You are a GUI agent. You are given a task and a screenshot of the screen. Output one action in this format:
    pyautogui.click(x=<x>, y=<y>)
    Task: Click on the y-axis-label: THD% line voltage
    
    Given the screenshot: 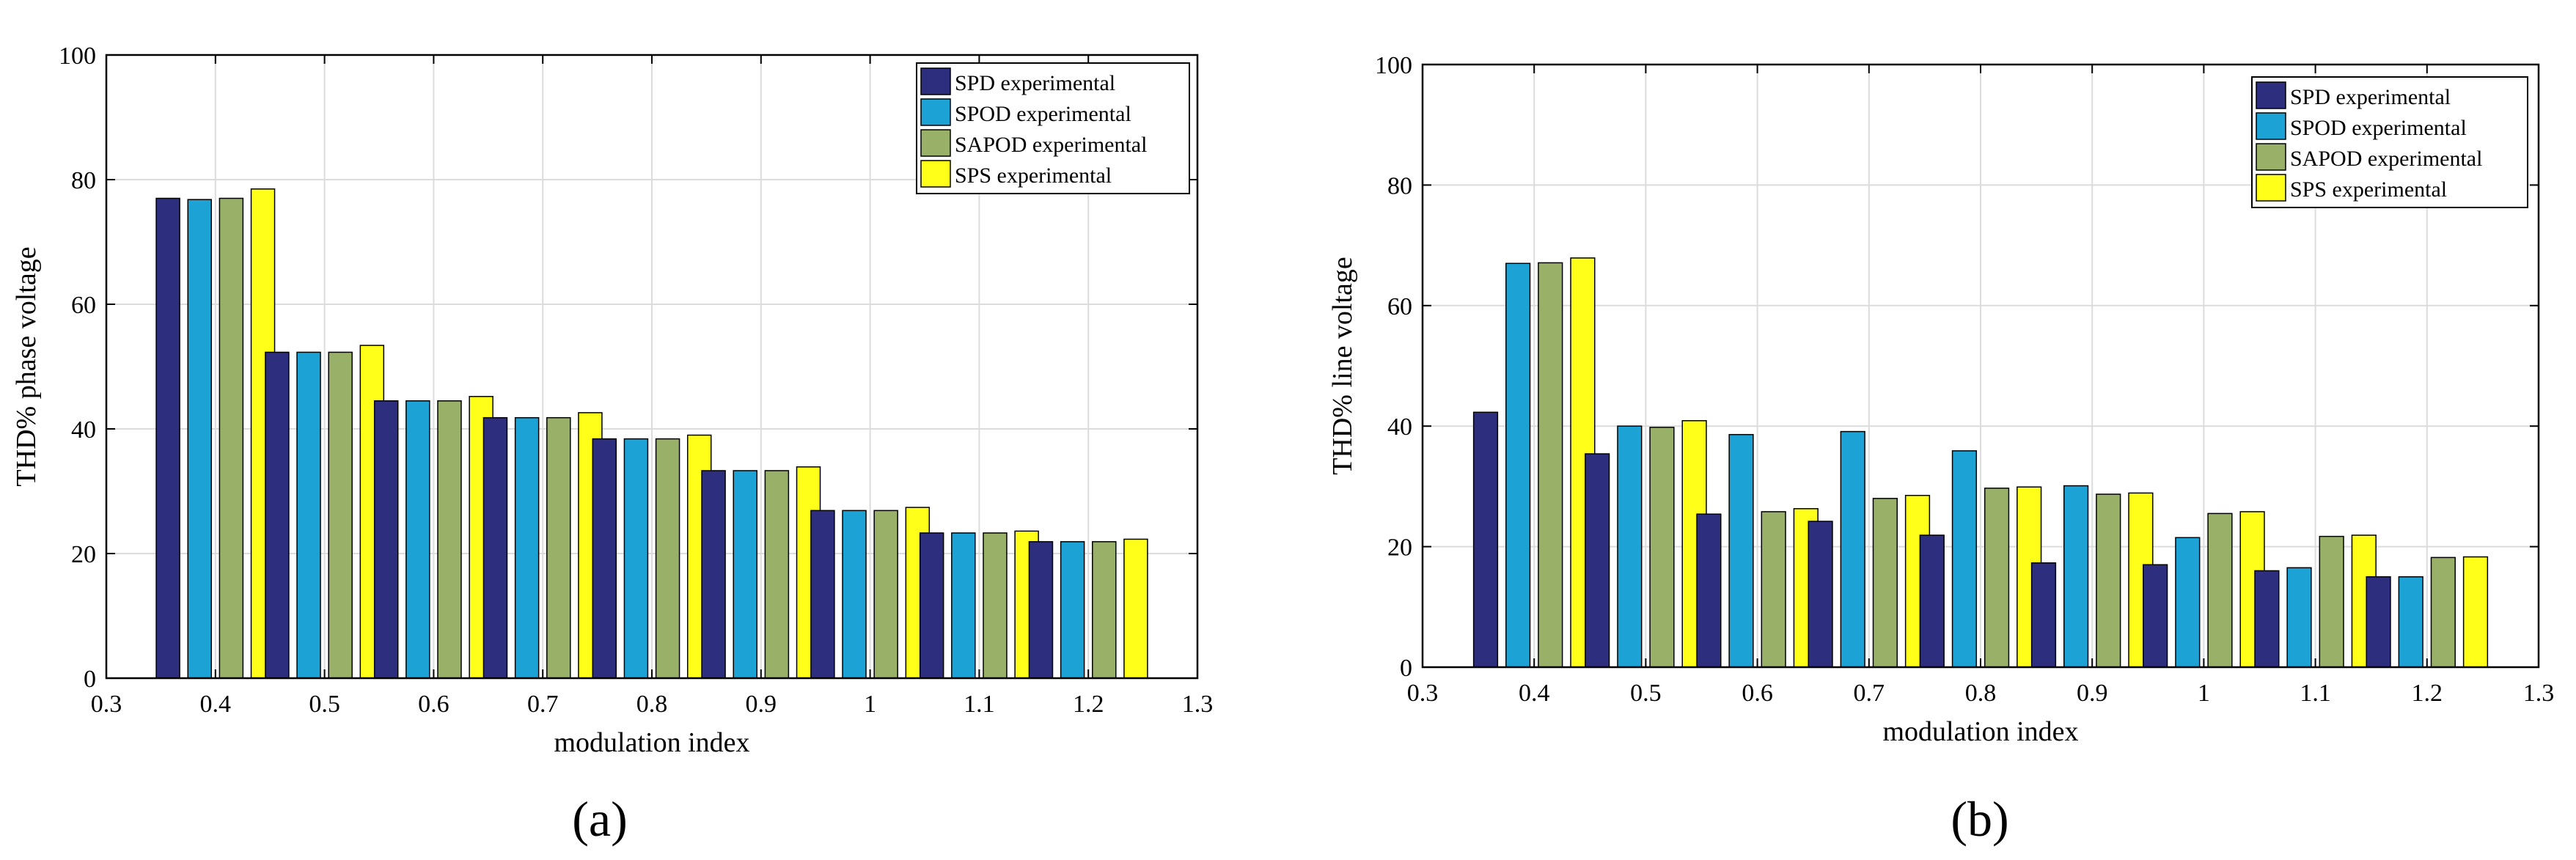 What is the action you would take?
    pyautogui.click(x=1342, y=366)
    